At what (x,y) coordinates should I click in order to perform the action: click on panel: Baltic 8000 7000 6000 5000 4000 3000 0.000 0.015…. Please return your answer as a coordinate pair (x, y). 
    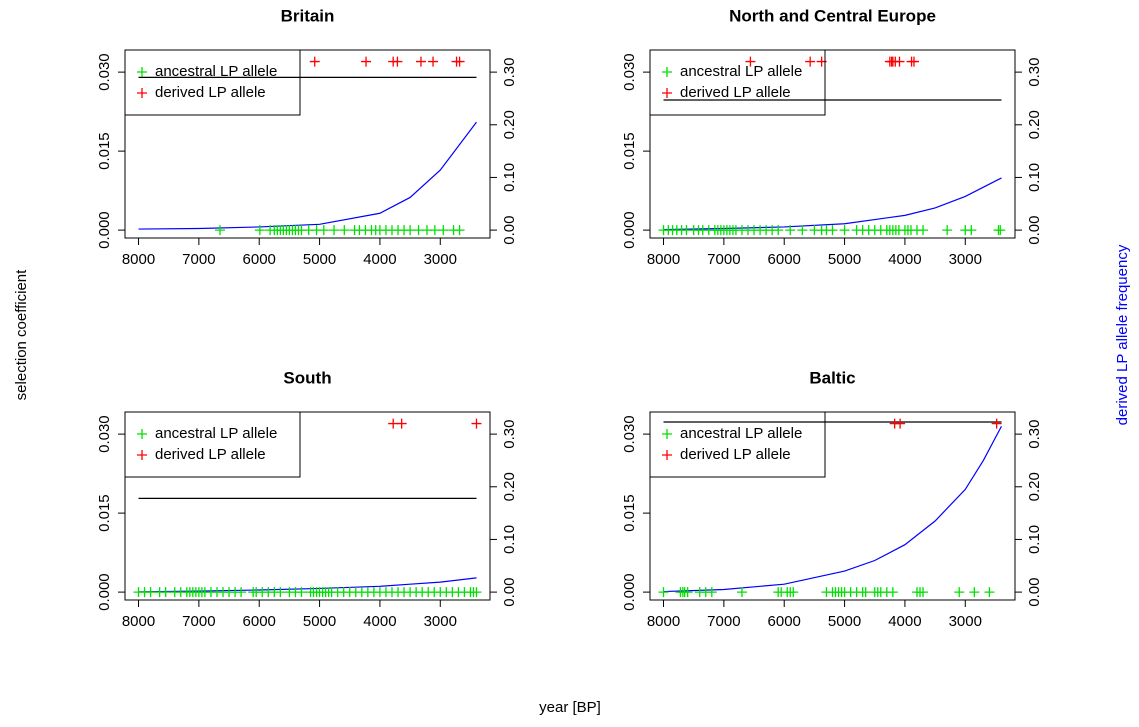
    Looking at the image, I should click on (832, 498).